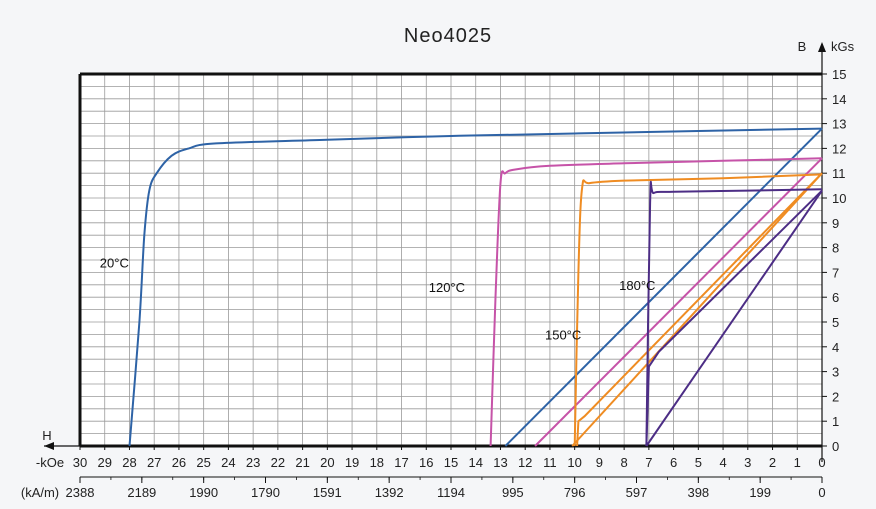 This screenshot has height=509, width=876. What do you see at coordinates (426, 462) in the screenshot?
I see `x-tick-label-koe: 16` at bounding box center [426, 462].